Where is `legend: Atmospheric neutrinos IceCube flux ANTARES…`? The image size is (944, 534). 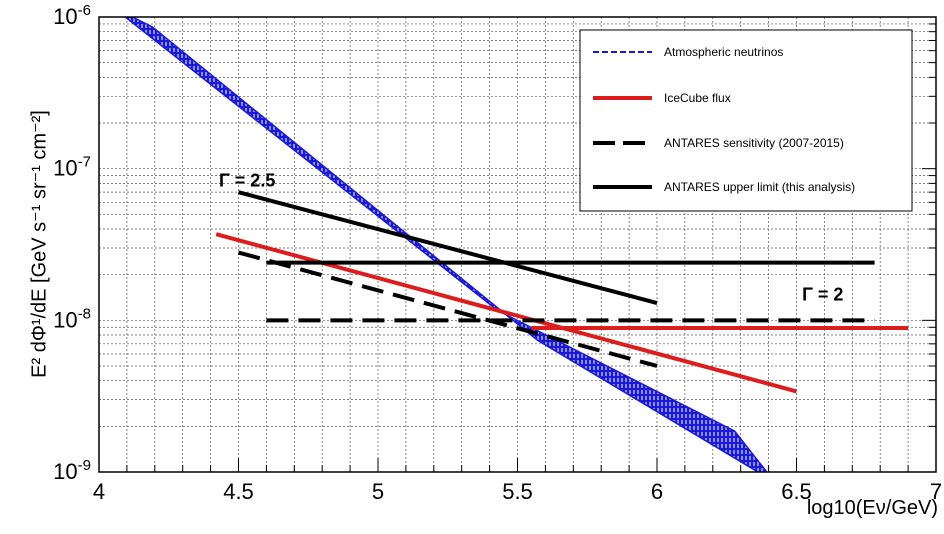
legend: Atmospheric neutrinos IceCube flux ANTARES… is located at coordinates (746, 120).